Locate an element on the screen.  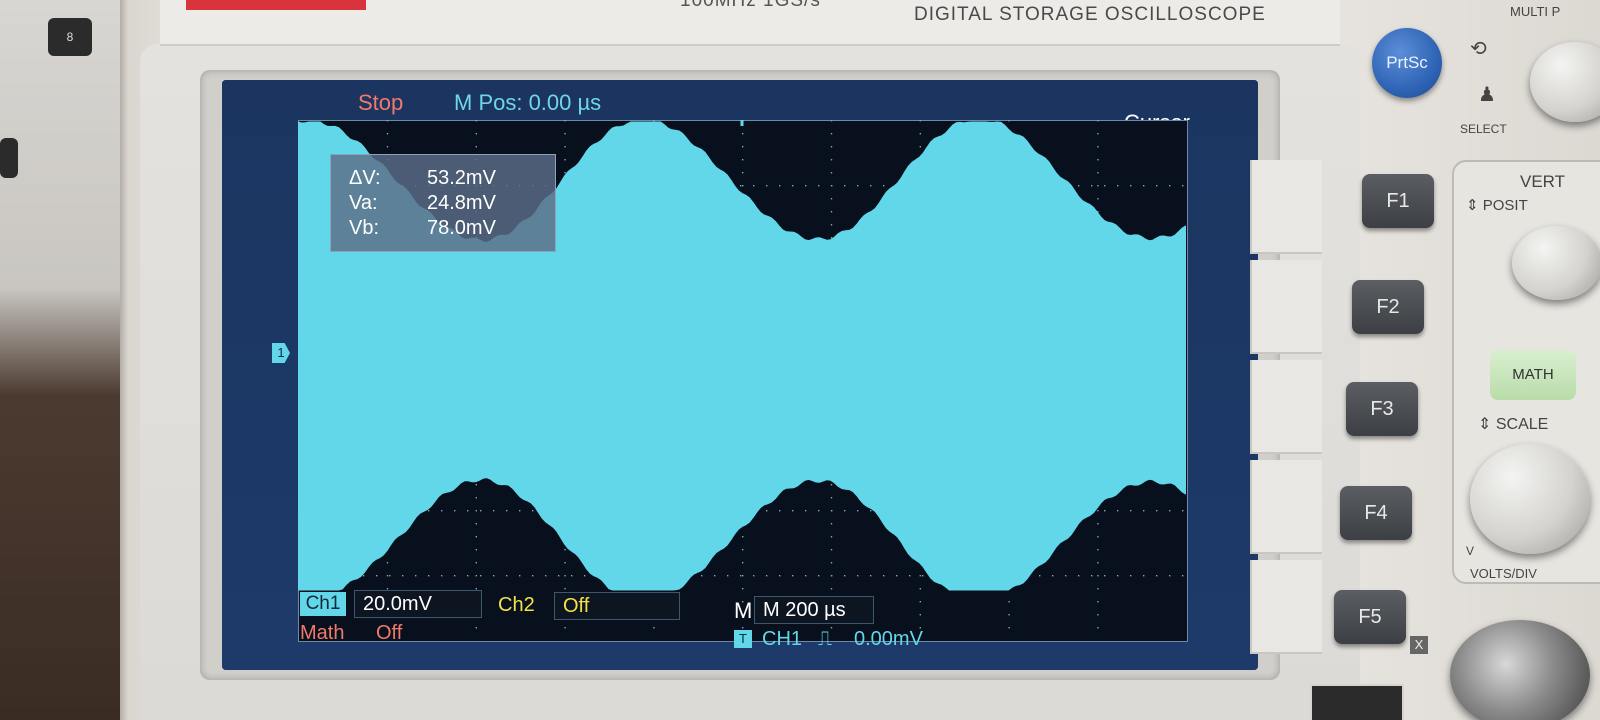
scale-text: SCALE is located at coordinates (1522, 424).